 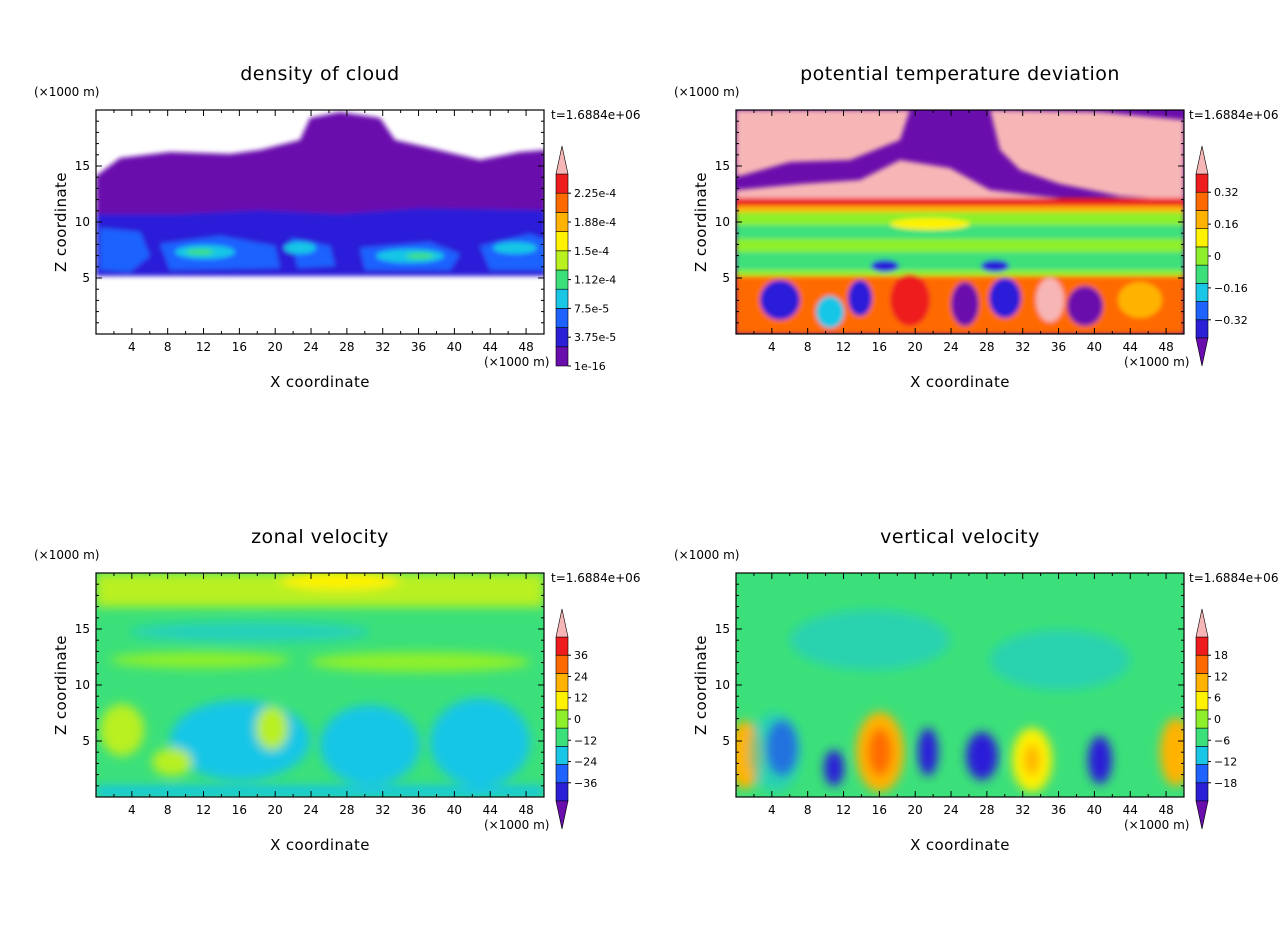 What do you see at coordinates (1221, 256) in the screenshot?
I see `colorbar: −0.32 −0.16 0 0.16 0.32` at bounding box center [1221, 256].